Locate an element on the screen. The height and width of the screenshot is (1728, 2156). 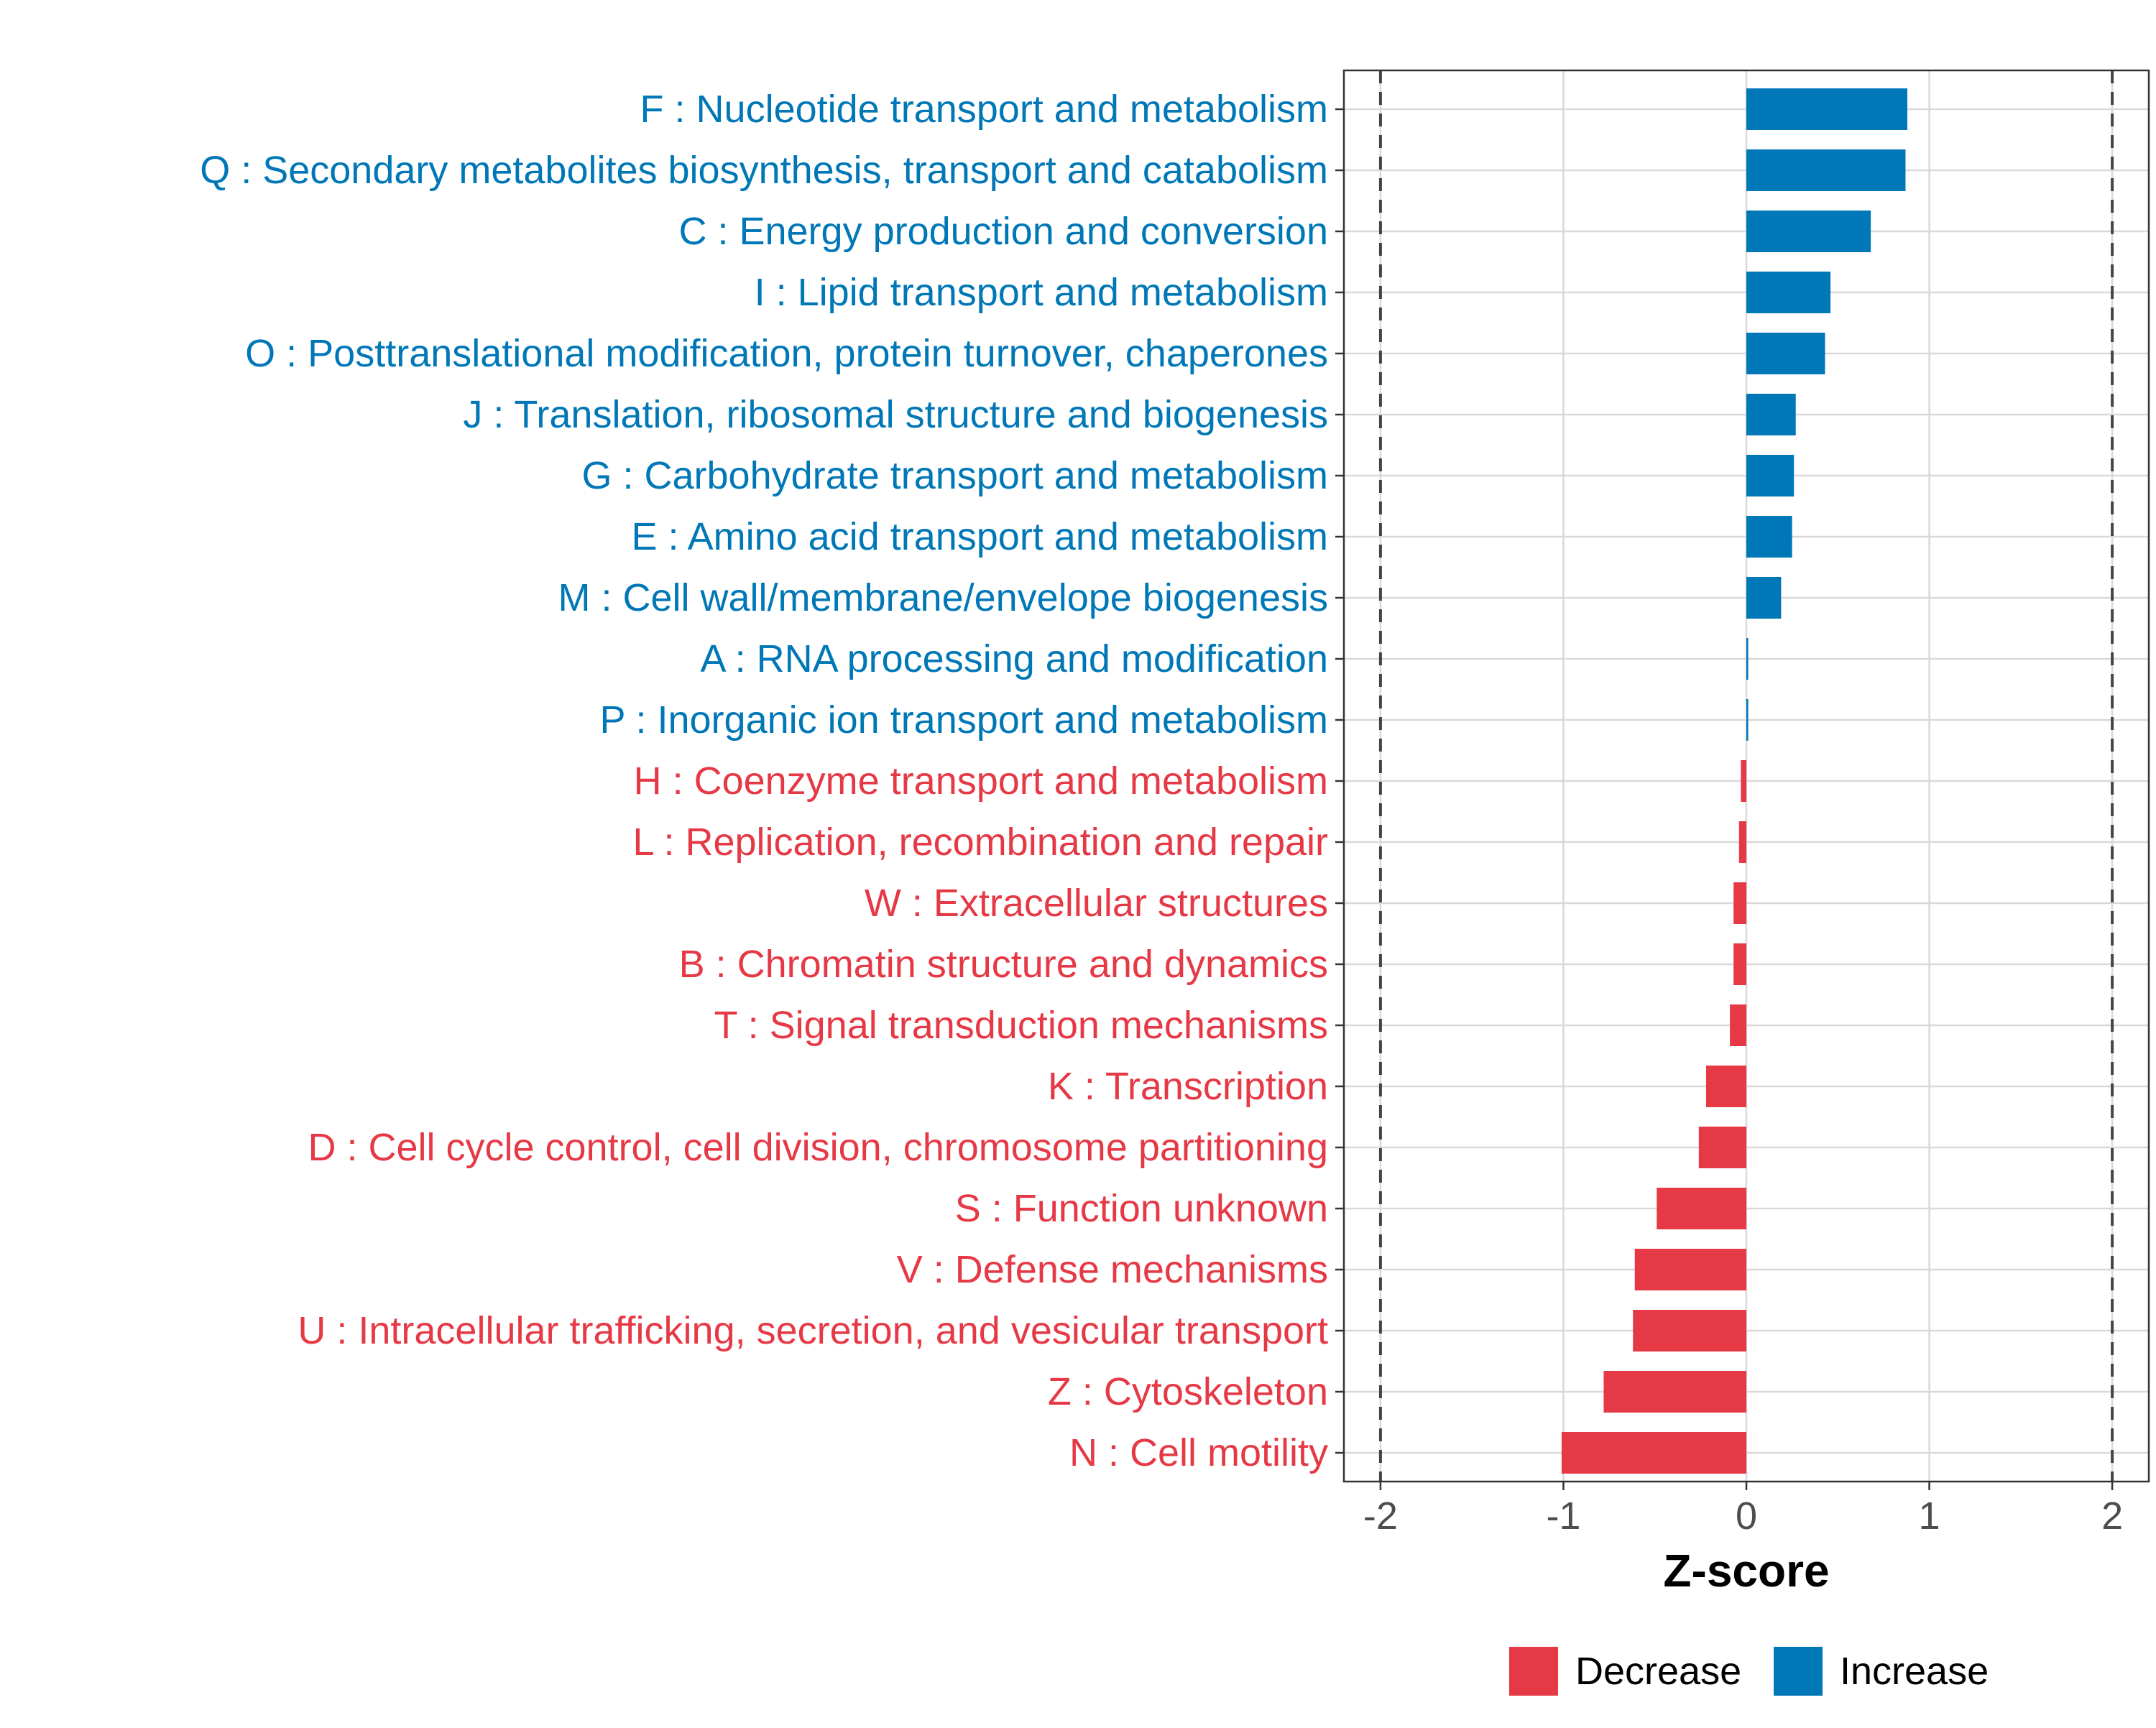
y-tick-label: N : Cell motility is located at coordinates (1198, 1453).